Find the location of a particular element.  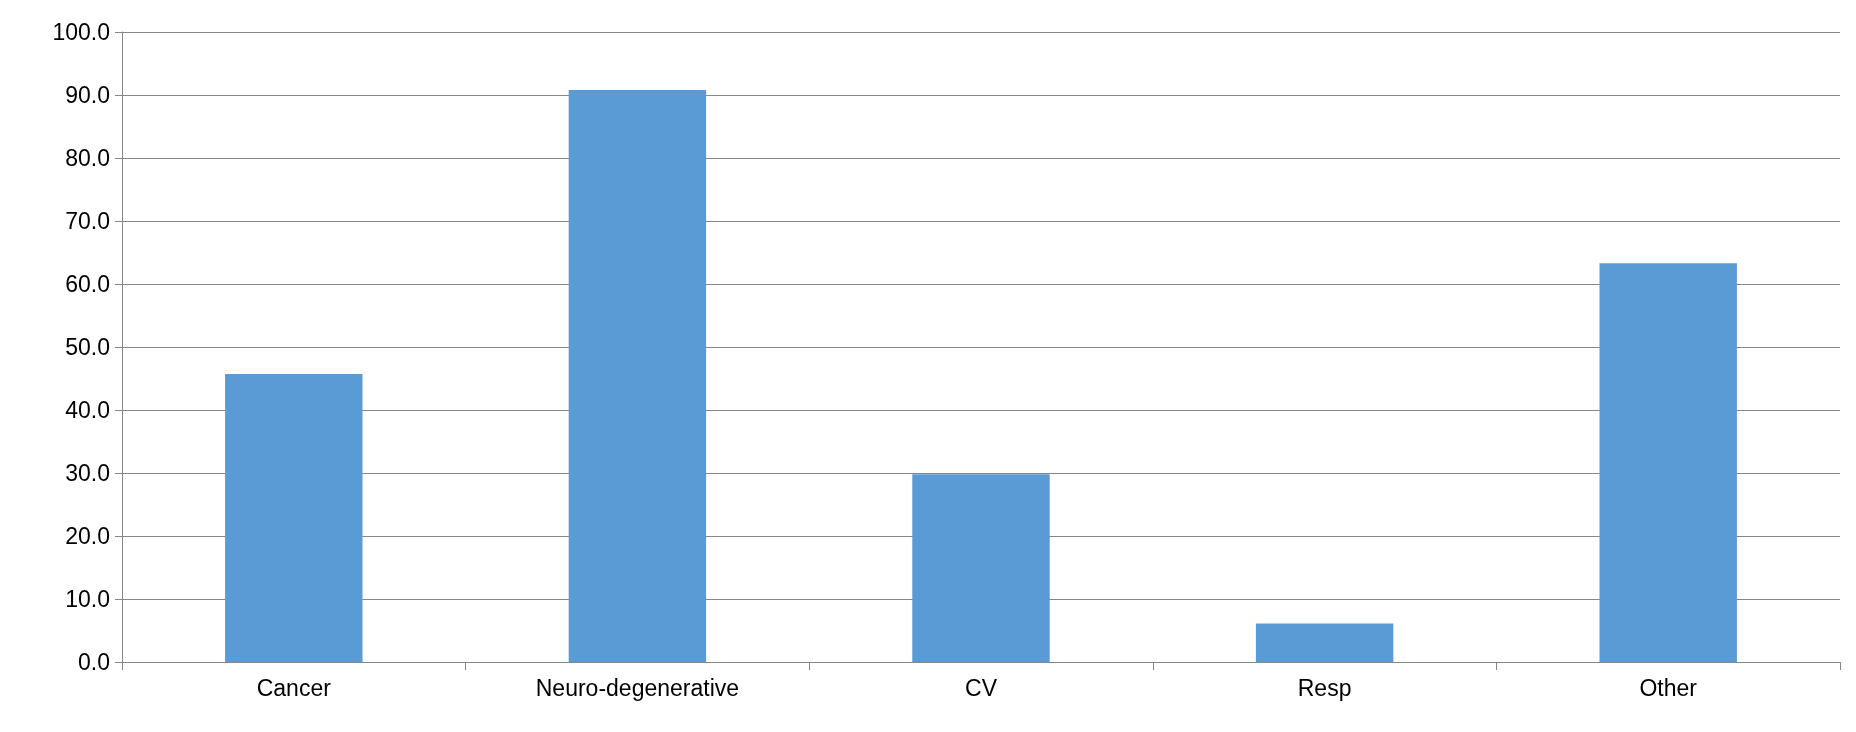

y-tick-label: 20.0 is located at coordinates (87, 536).